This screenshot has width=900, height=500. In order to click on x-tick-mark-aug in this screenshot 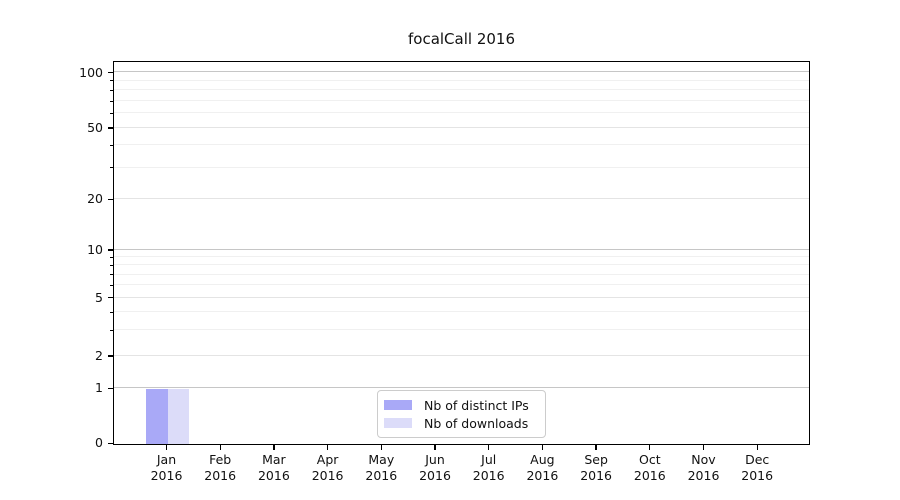, I will do `click(542, 447)`.